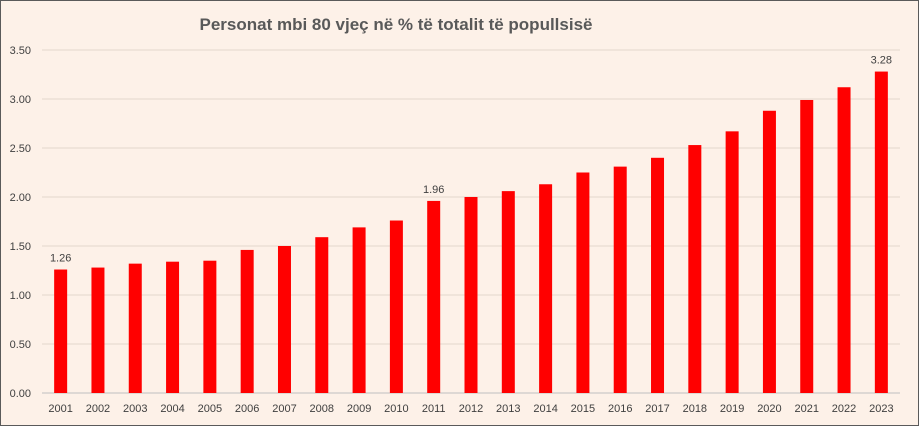 This screenshot has width=919, height=426. Describe the element at coordinates (98, 330) in the screenshot. I see `bar-2002` at that location.